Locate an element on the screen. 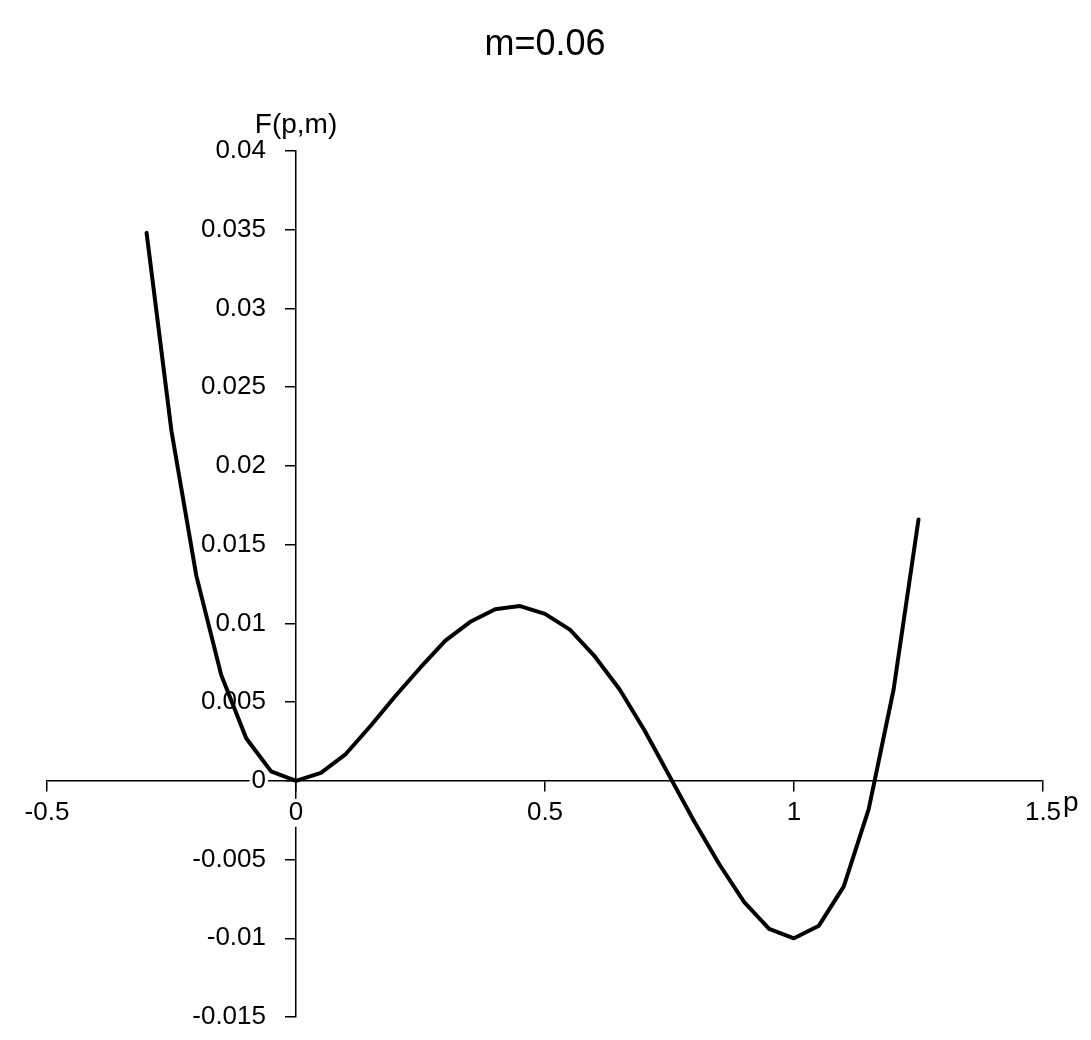  y-tick-label: -0.015 is located at coordinates (229, 1015).